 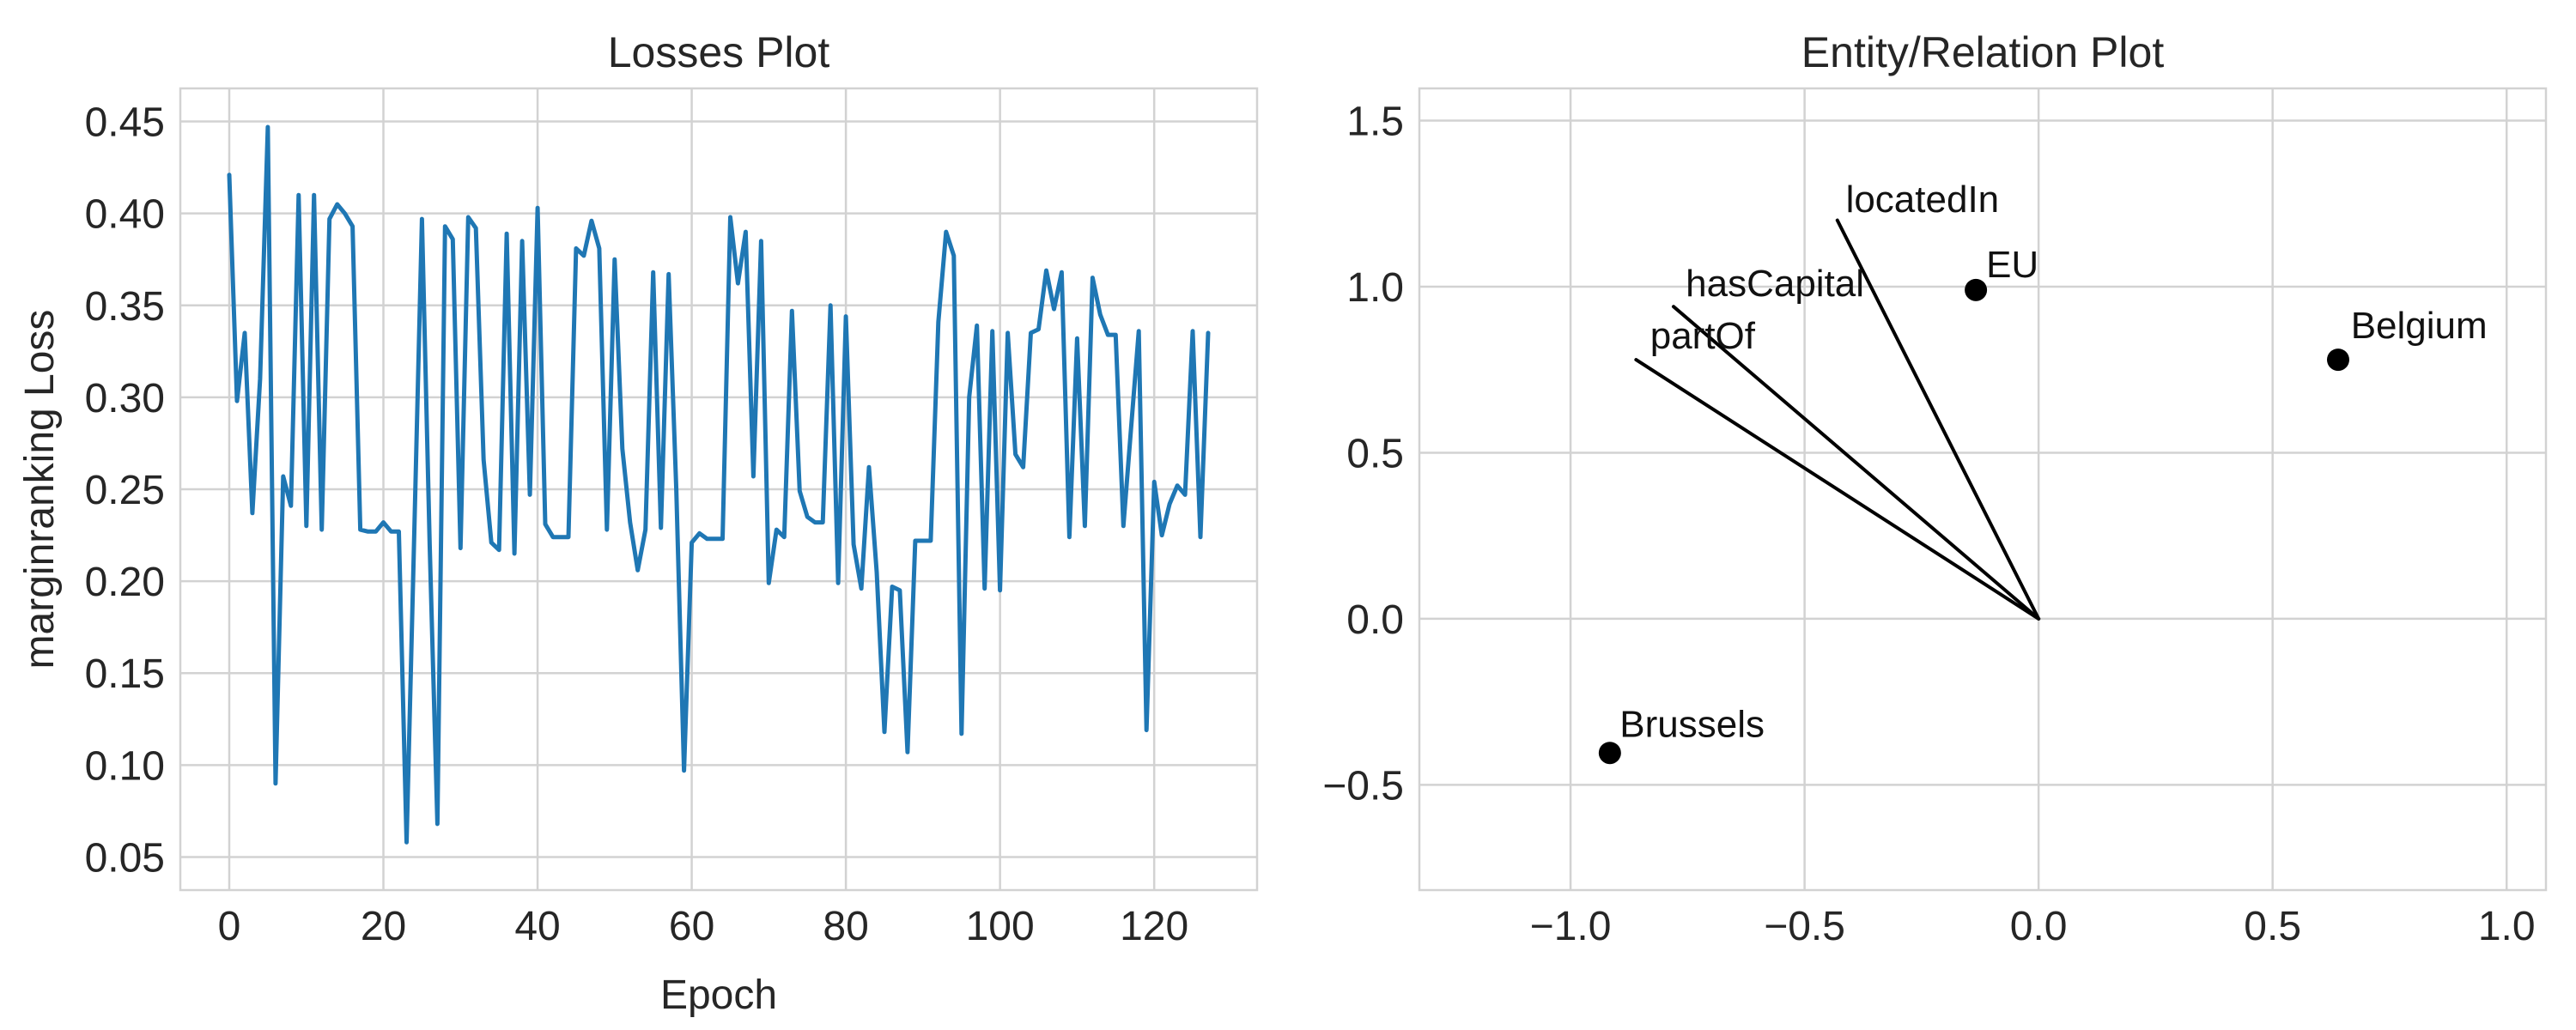 I want to click on x-axis-label: Epoch, so click(x=718, y=995).